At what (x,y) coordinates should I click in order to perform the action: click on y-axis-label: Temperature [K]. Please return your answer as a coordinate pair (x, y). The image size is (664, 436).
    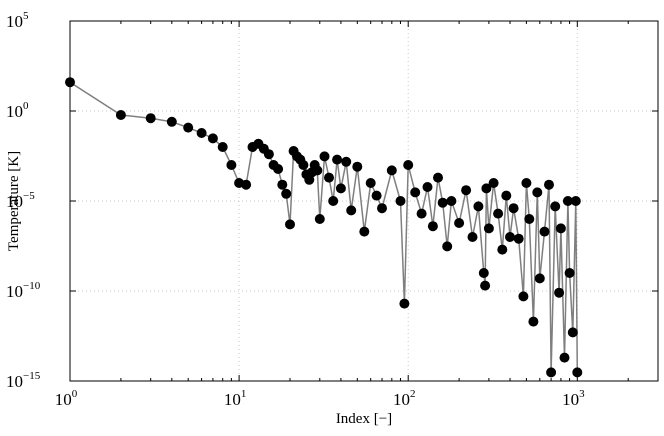
    Looking at the image, I should click on (14, 201).